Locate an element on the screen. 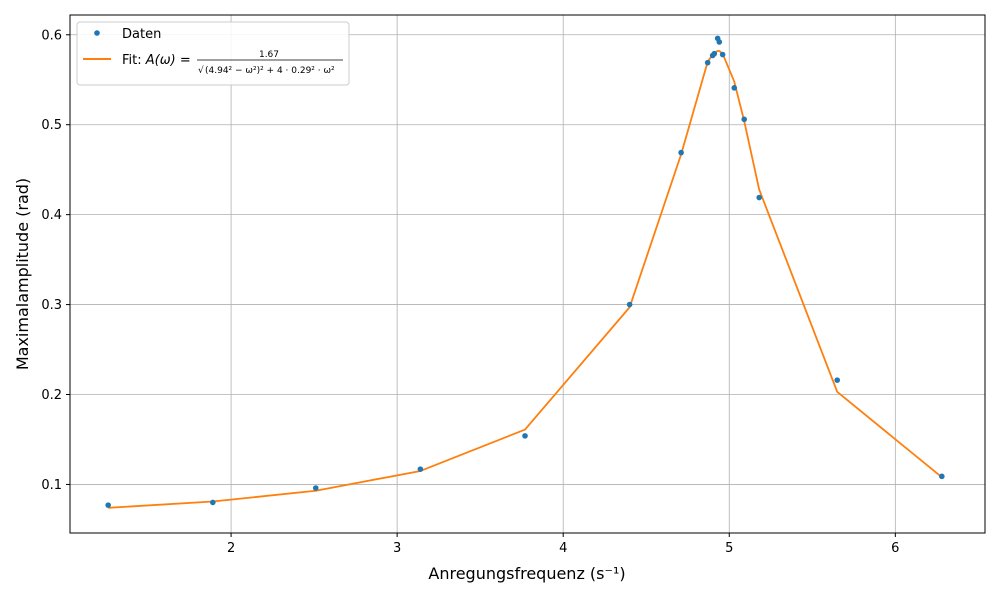  legend-sqrt-sign: √ is located at coordinates (201, 70).